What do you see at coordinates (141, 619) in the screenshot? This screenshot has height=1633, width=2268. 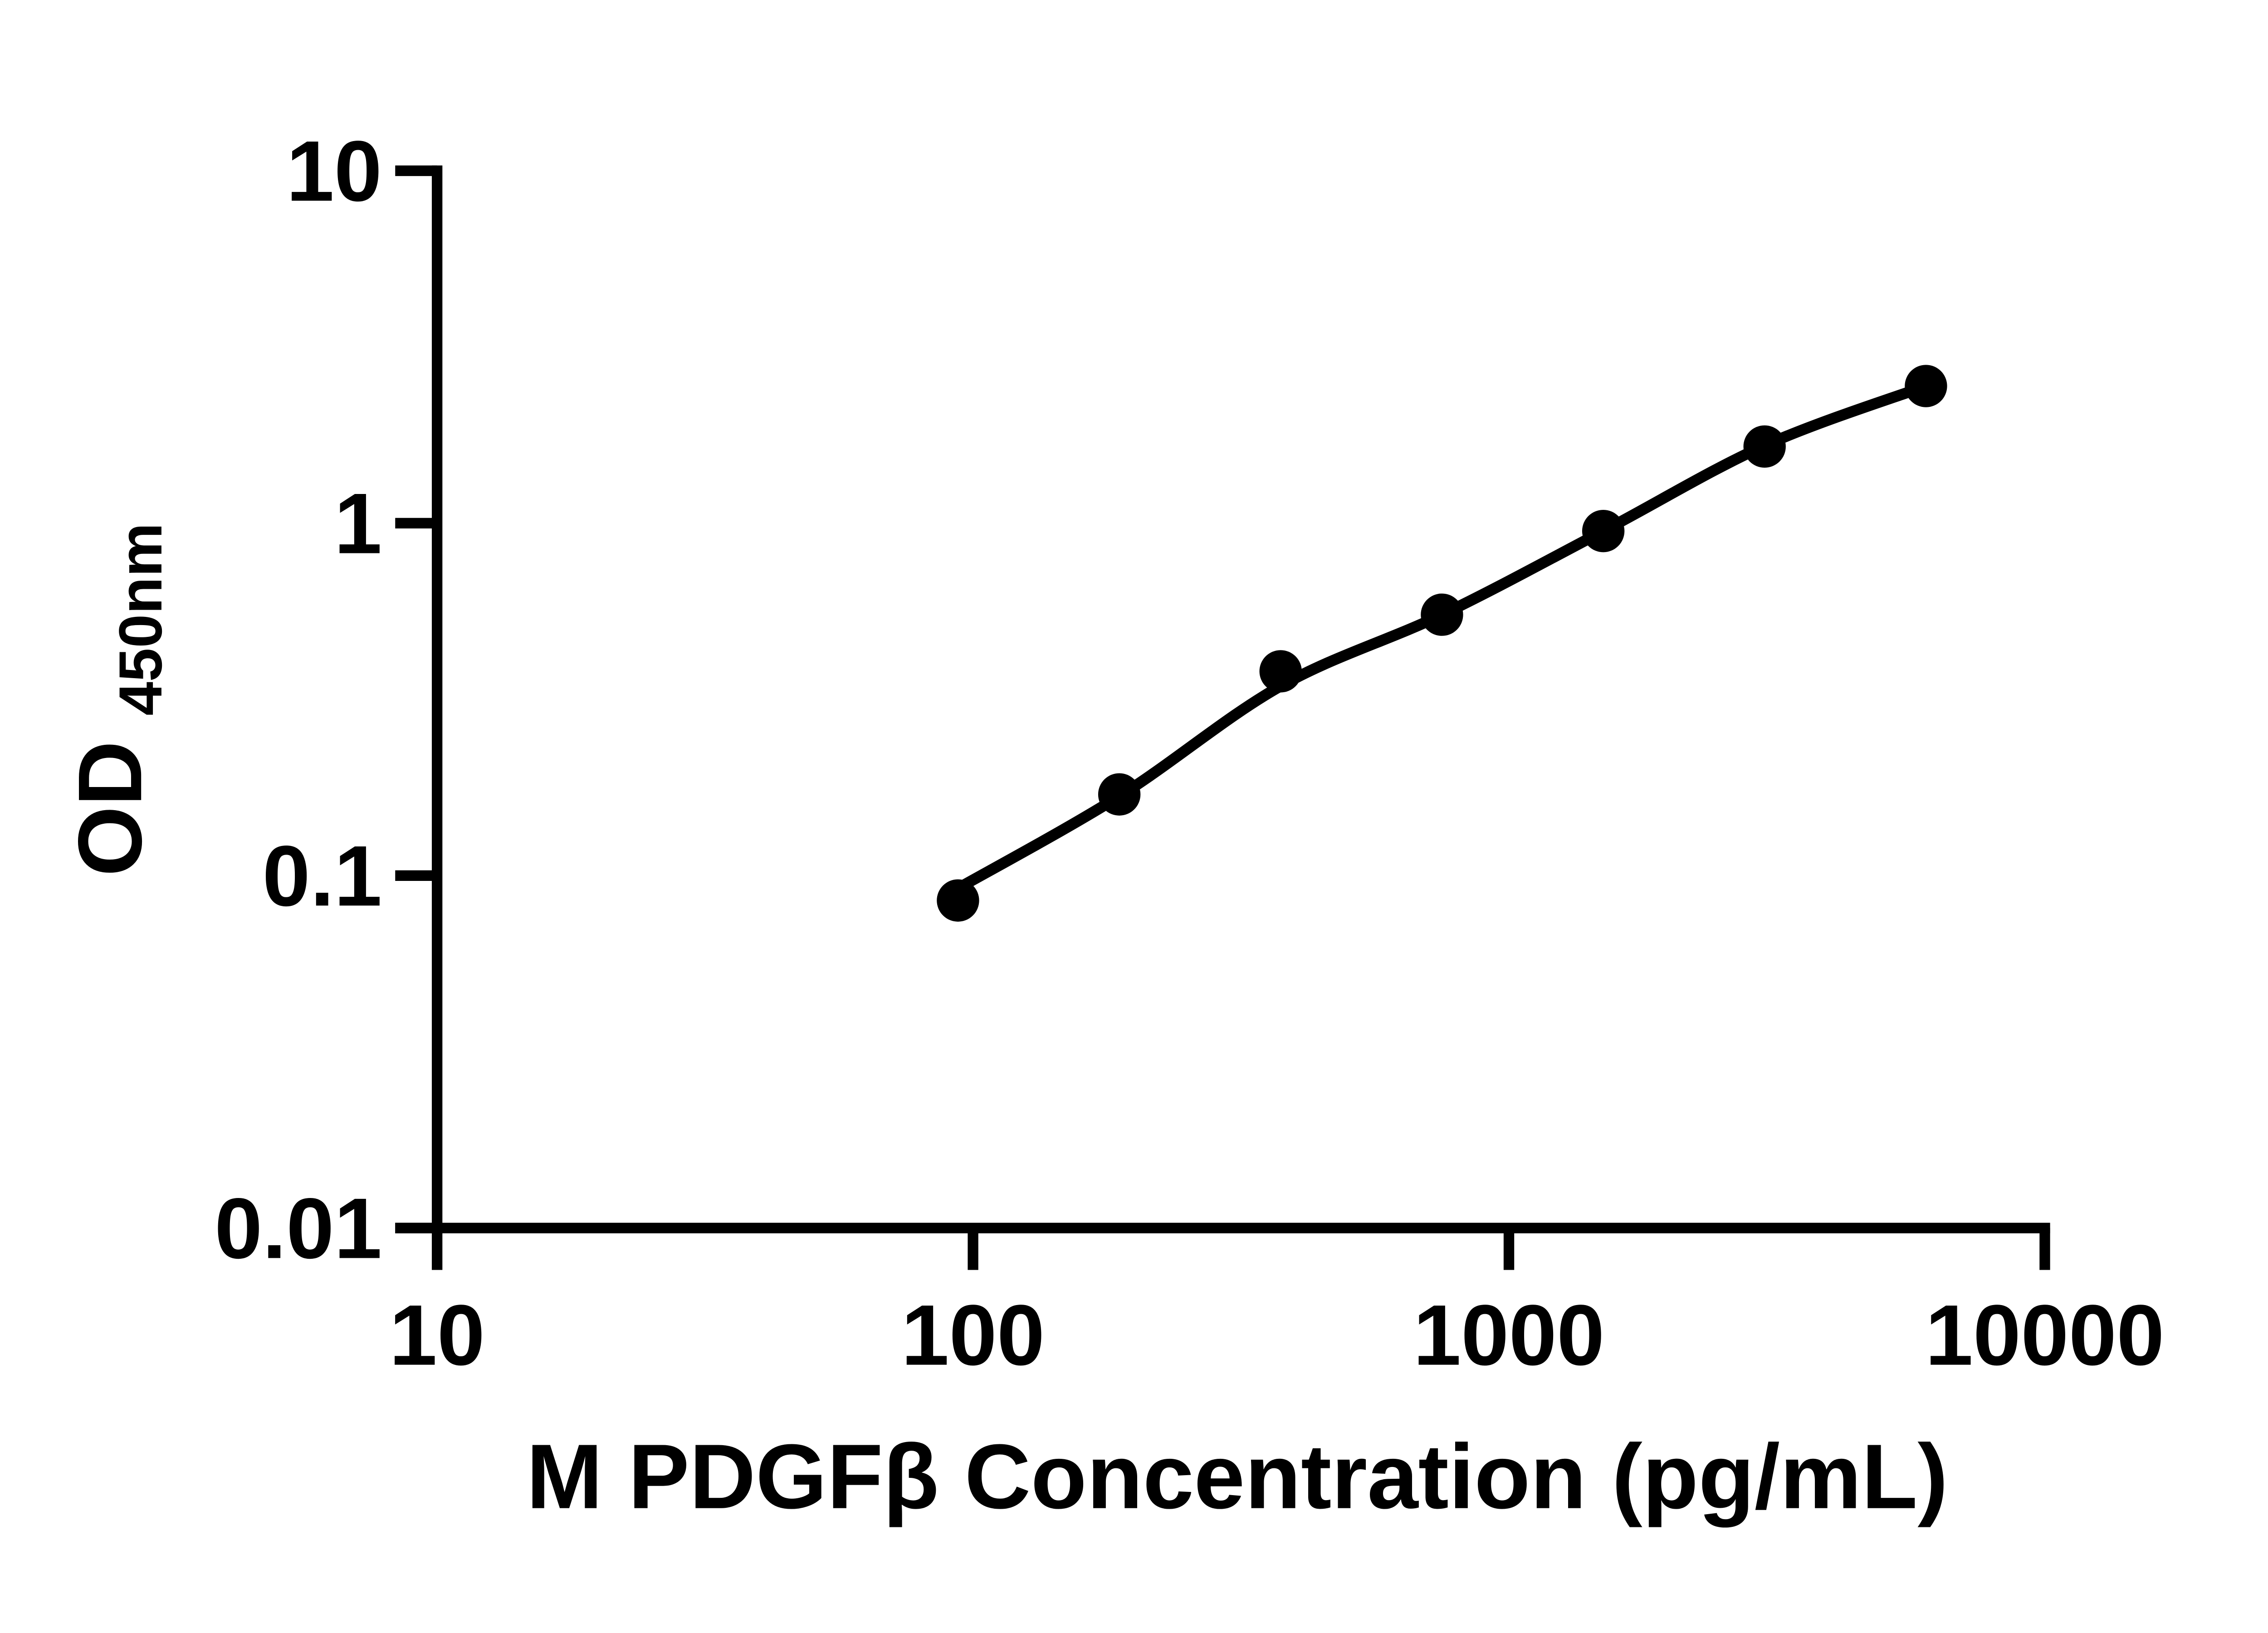 I see `y-axis-title-subscript: 450nm` at bounding box center [141, 619].